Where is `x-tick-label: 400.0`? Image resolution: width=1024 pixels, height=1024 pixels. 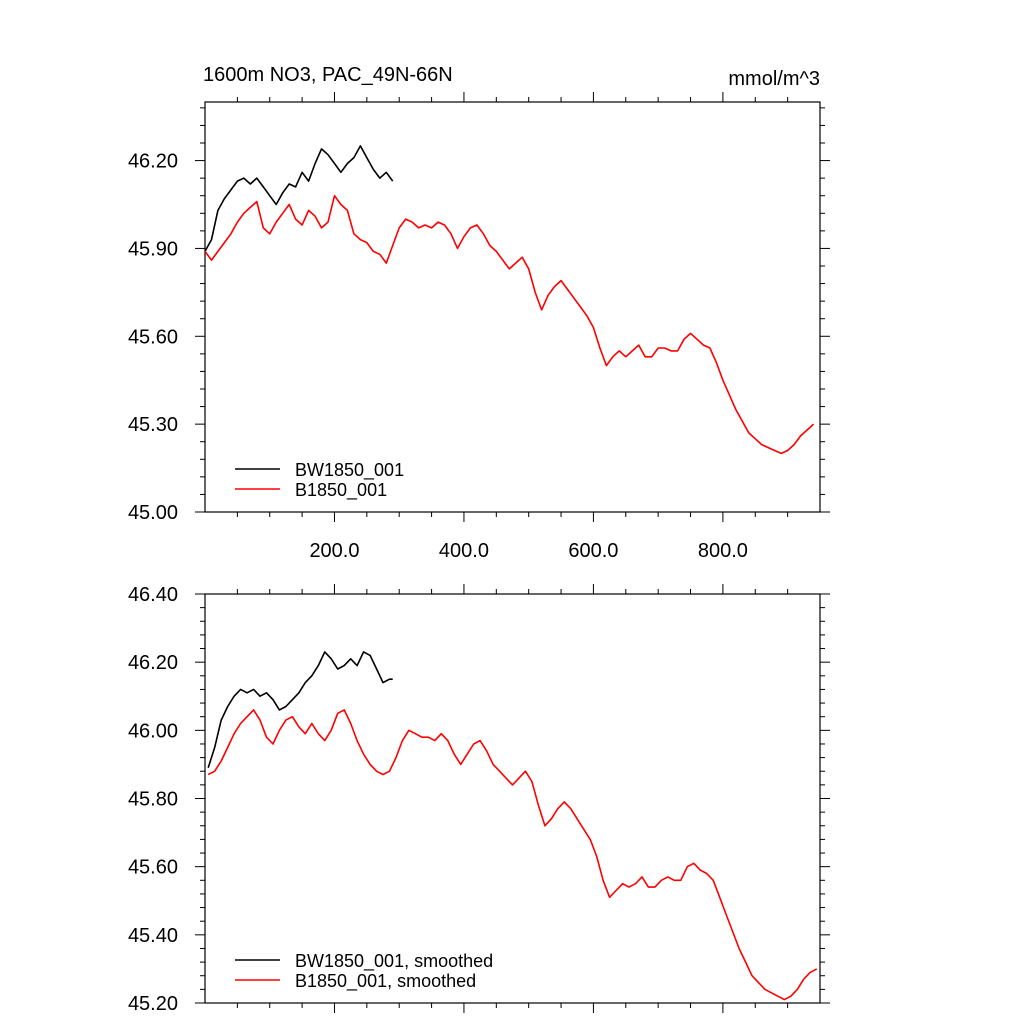
x-tick-label: 400.0 is located at coordinates (464, 551).